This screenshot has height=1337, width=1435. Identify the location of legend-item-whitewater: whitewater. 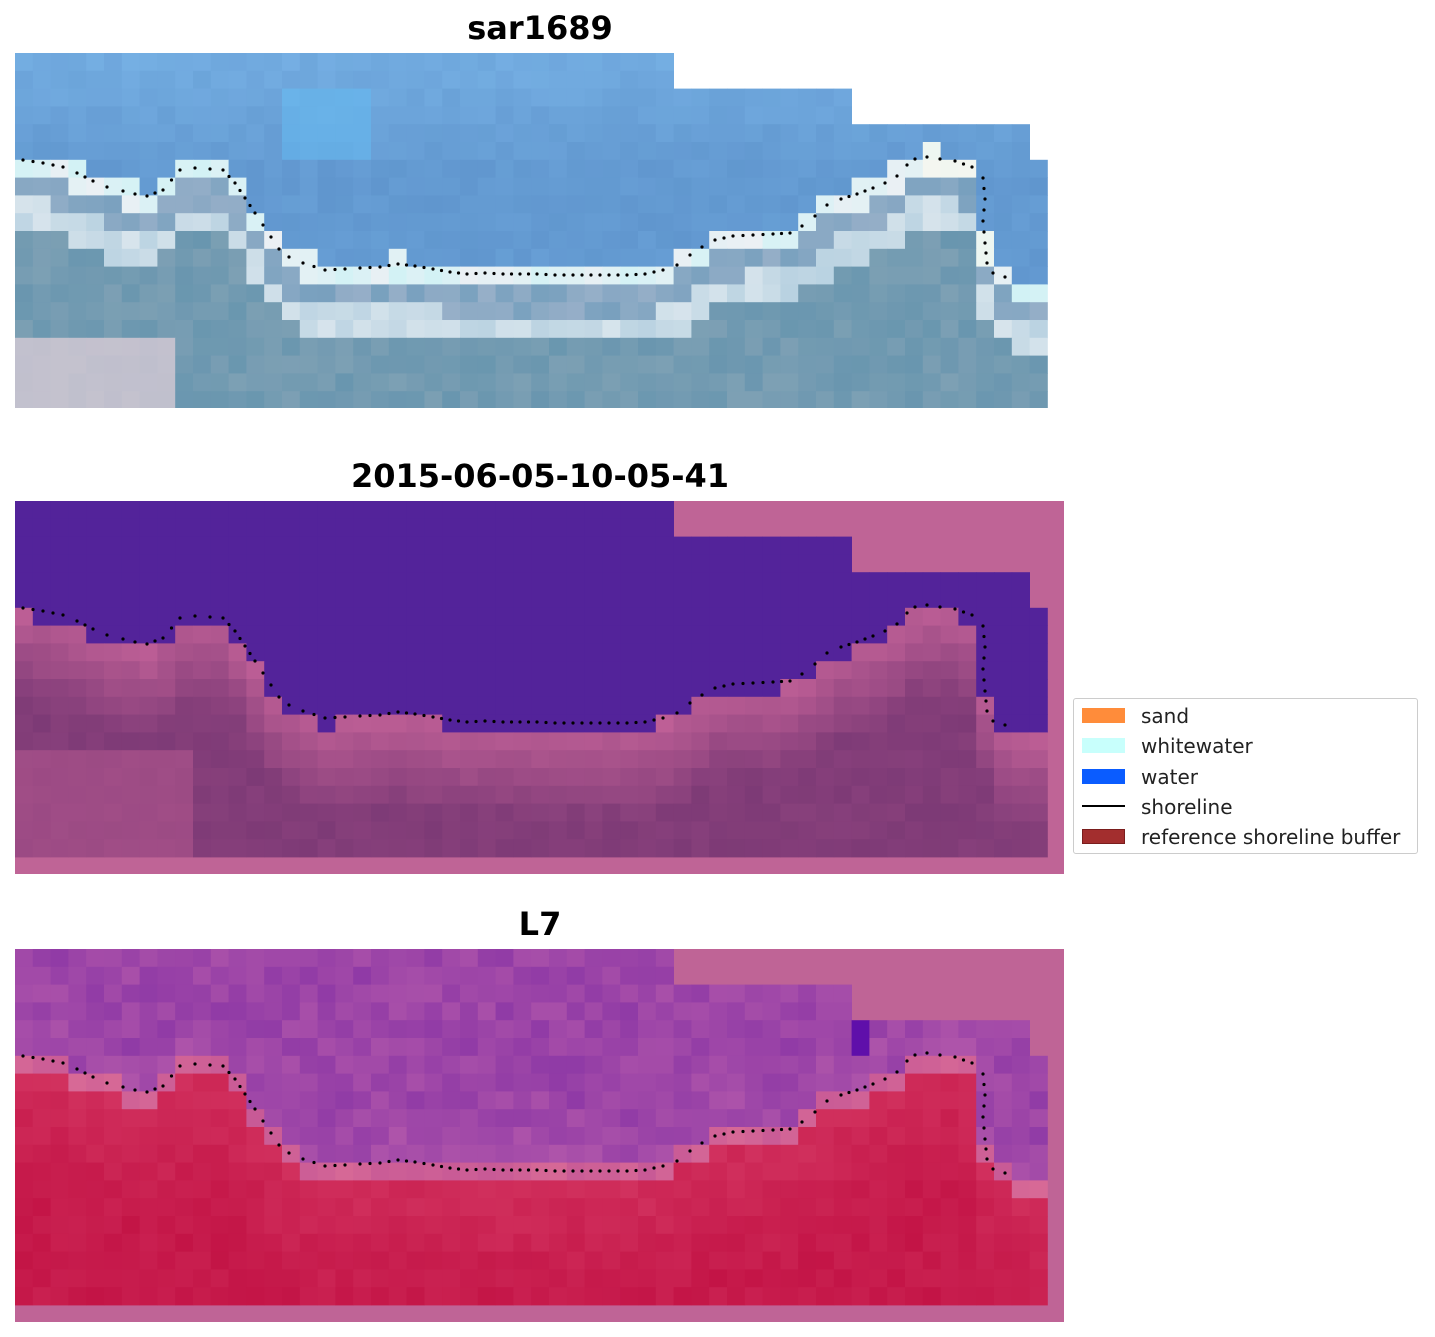
(1245, 745).